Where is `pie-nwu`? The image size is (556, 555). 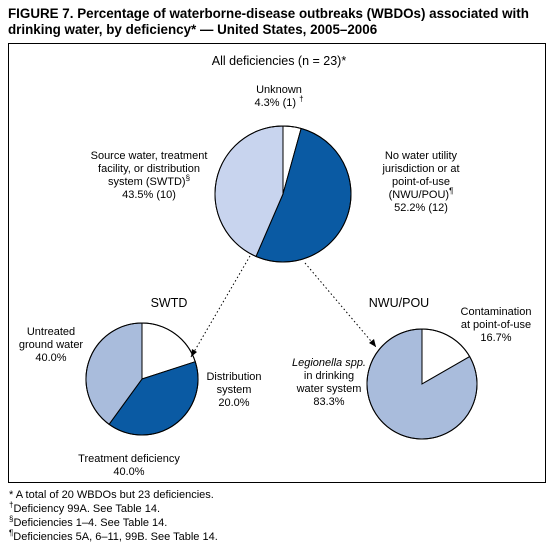
pie-nwu is located at coordinates (422, 384).